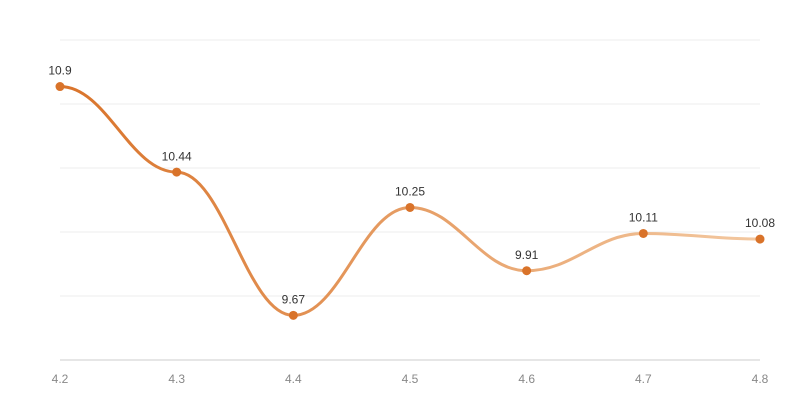 The image size is (800, 420). Describe the element at coordinates (293, 379) in the screenshot. I see `x-tick-label: 4.4` at that location.